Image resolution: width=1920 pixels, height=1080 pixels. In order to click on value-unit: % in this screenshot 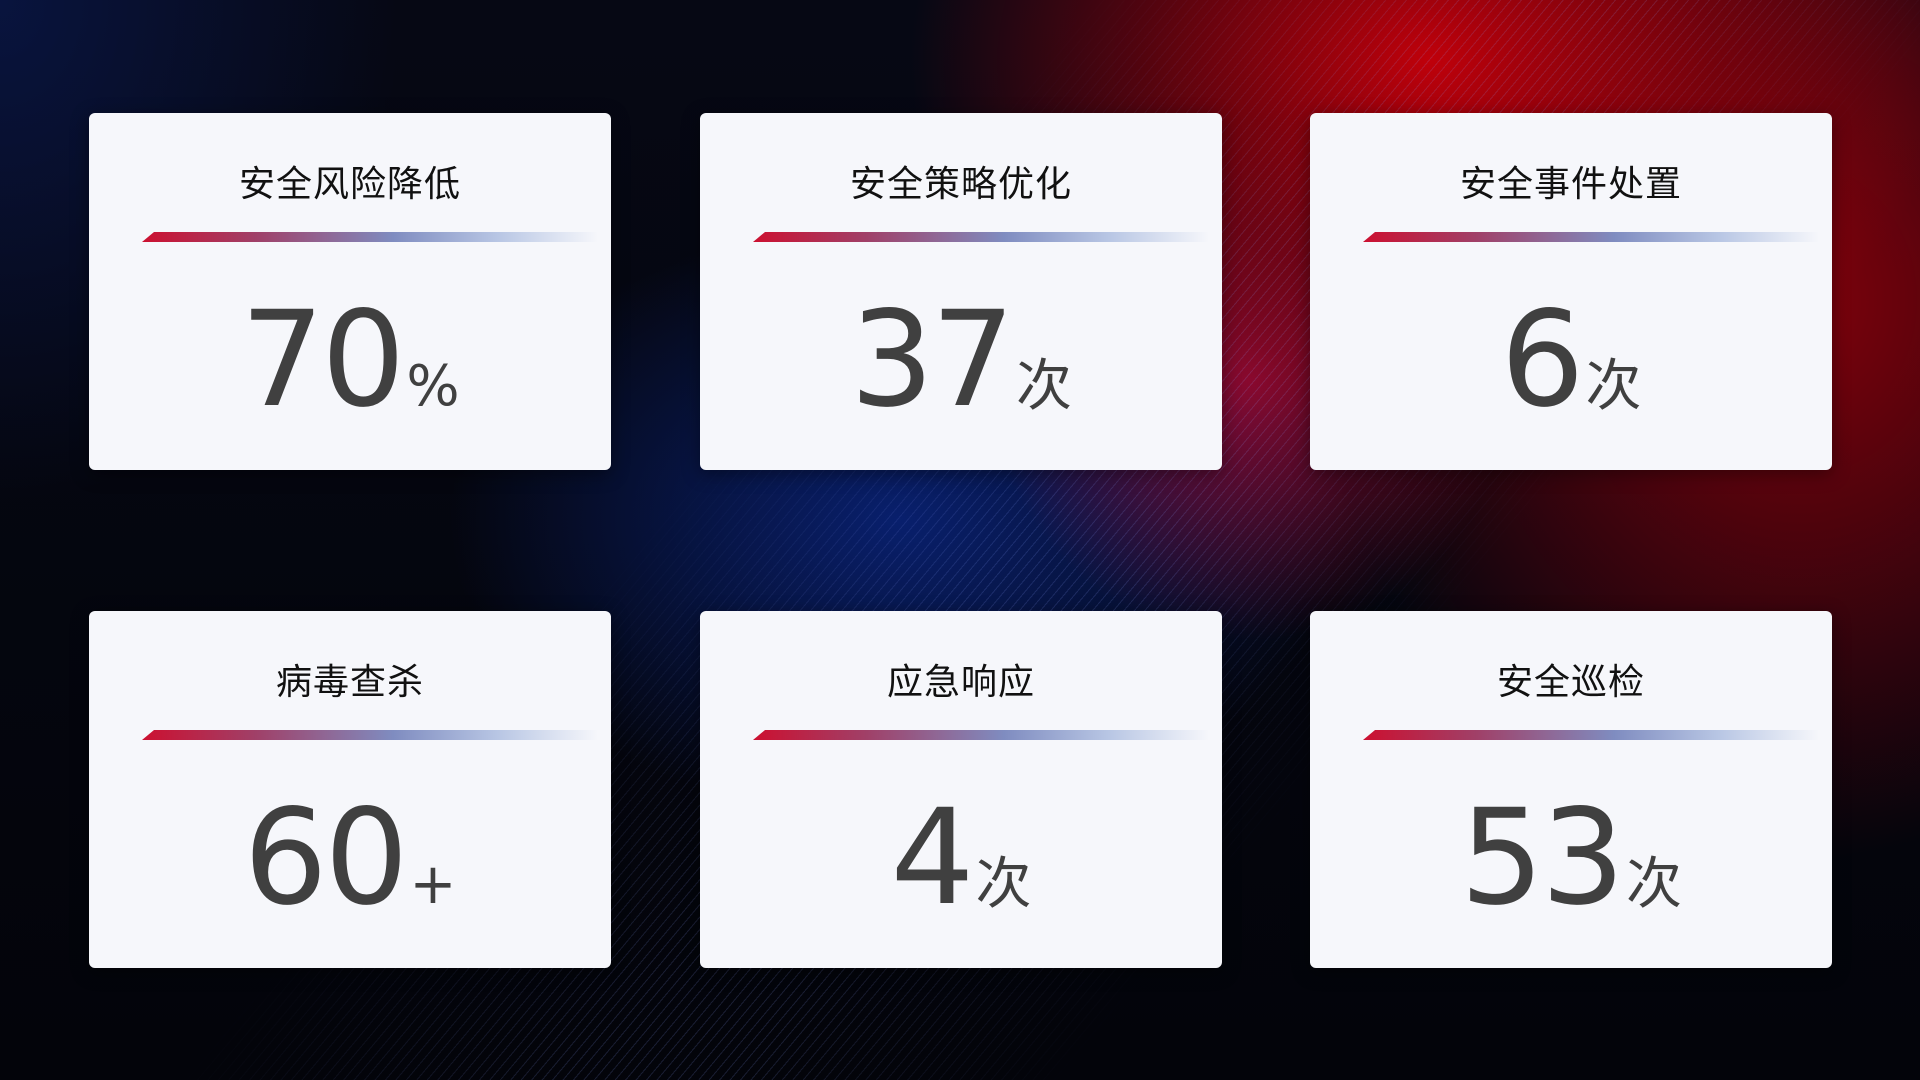, I will do `click(433, 386)`.